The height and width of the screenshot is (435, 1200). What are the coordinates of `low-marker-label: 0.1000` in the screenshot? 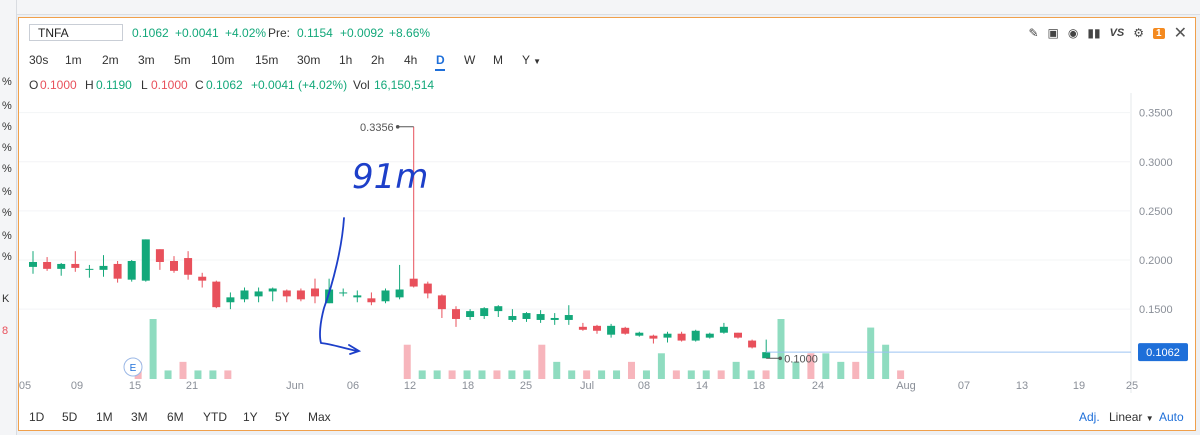 It's located at (801, 359).